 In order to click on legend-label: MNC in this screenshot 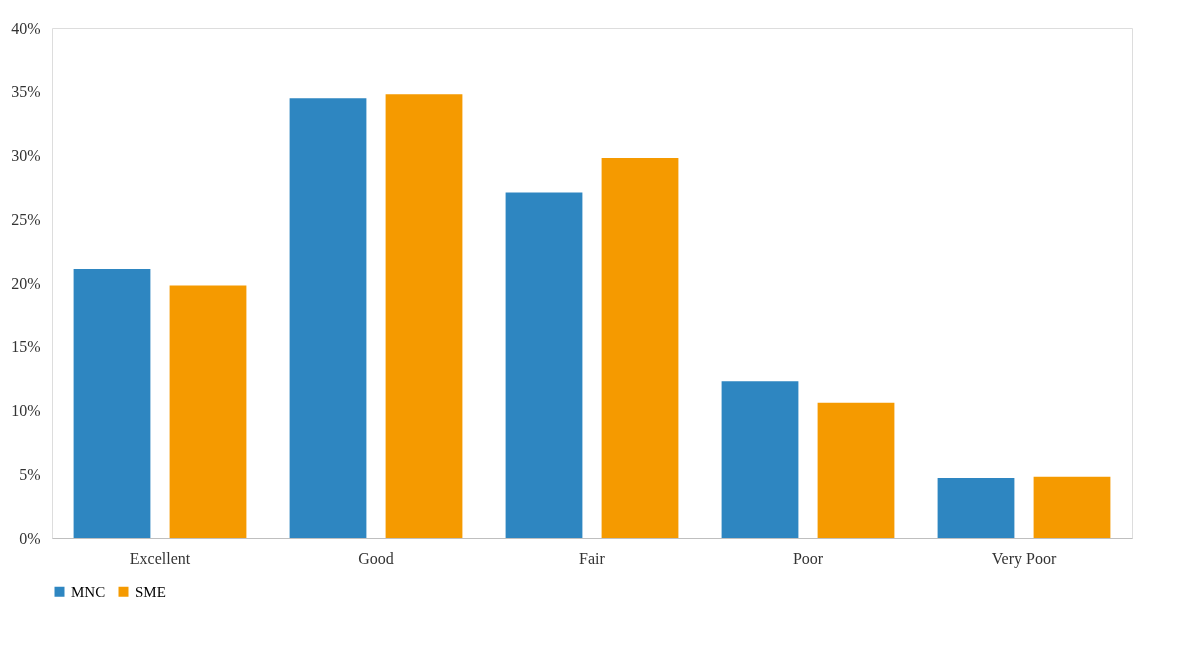, I will do `click(88, 591)`.